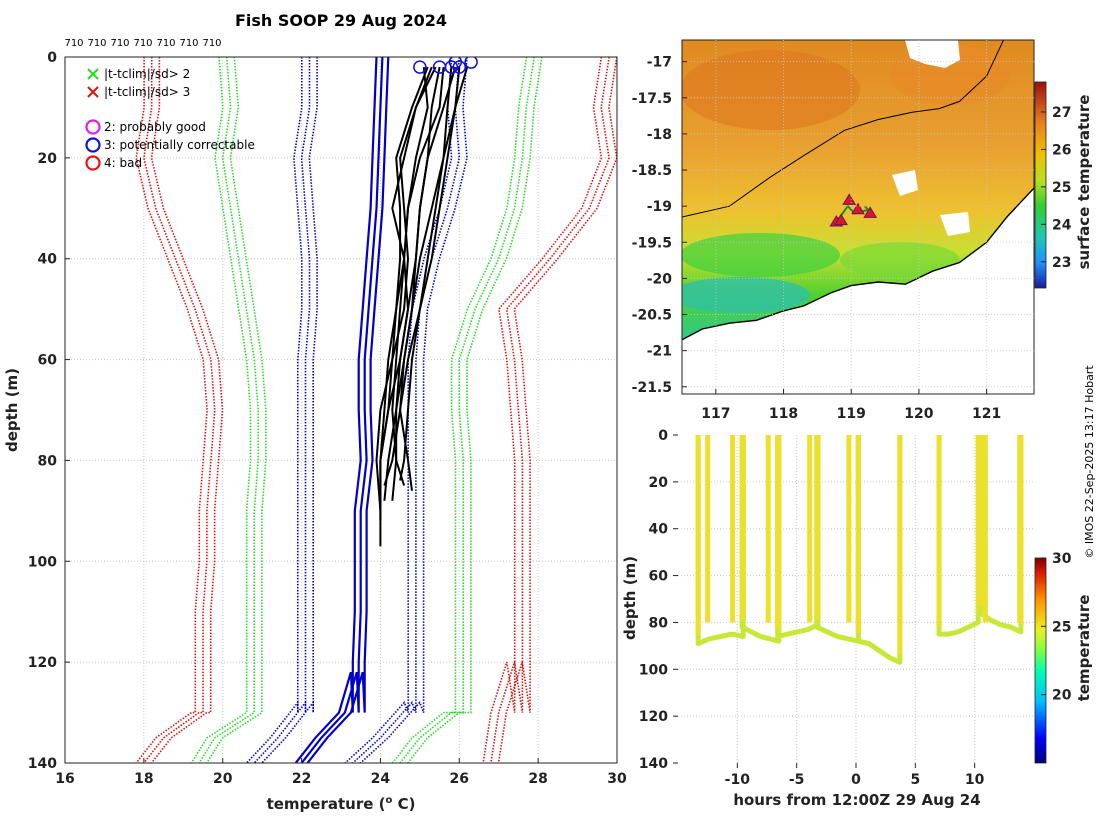 Image resolution: width=1100 pixels, height=820 pixels. I want to click on chart-title: Fish SOOP 29 Aug 2024, so click(341, 20).